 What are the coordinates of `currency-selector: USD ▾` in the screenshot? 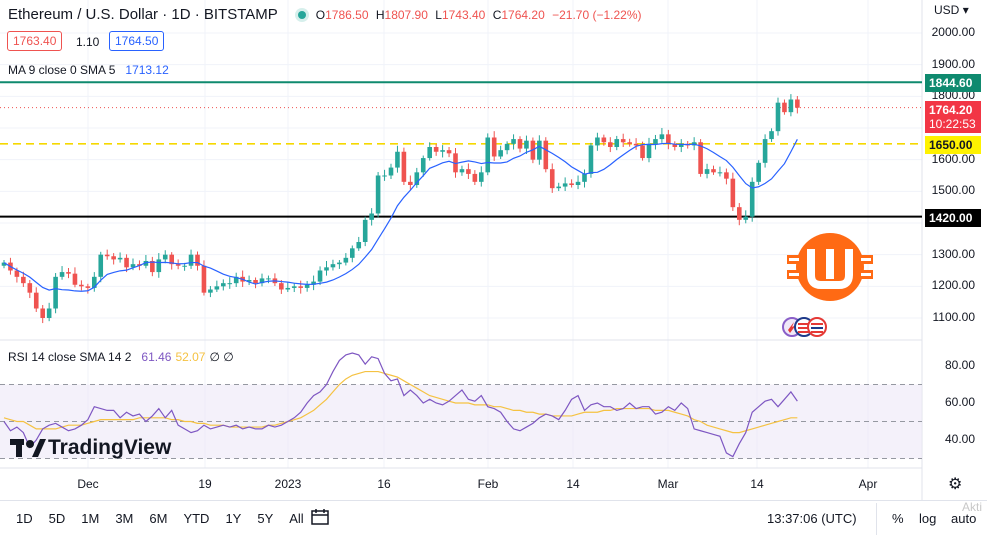 It's located at (951, 10).